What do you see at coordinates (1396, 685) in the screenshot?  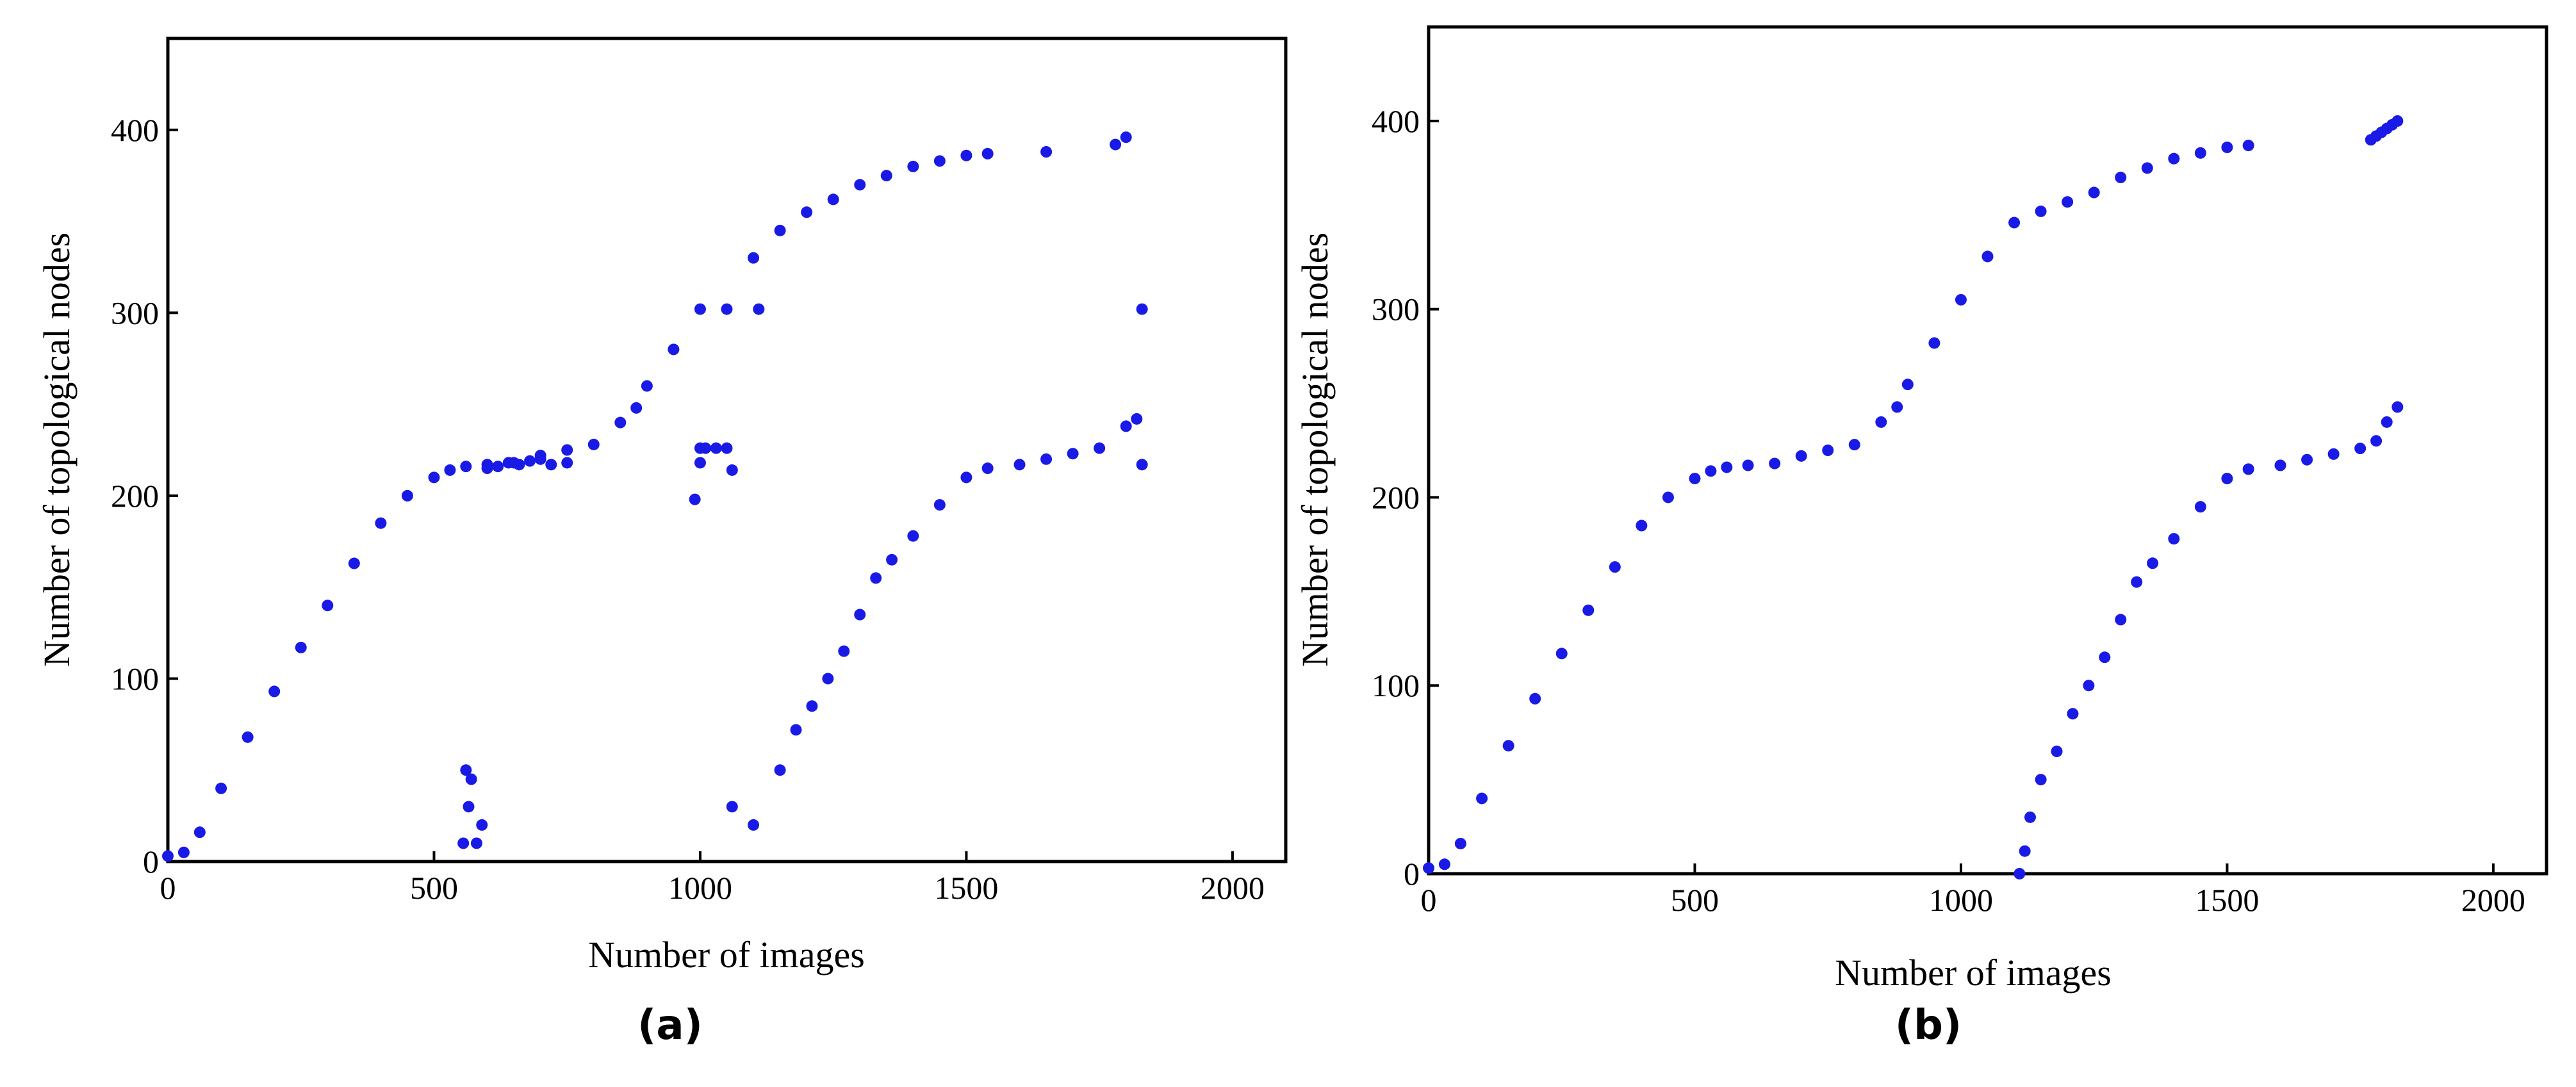 I see `panel-b-y-tick-label: 100` at bounding box center [1396, 685].